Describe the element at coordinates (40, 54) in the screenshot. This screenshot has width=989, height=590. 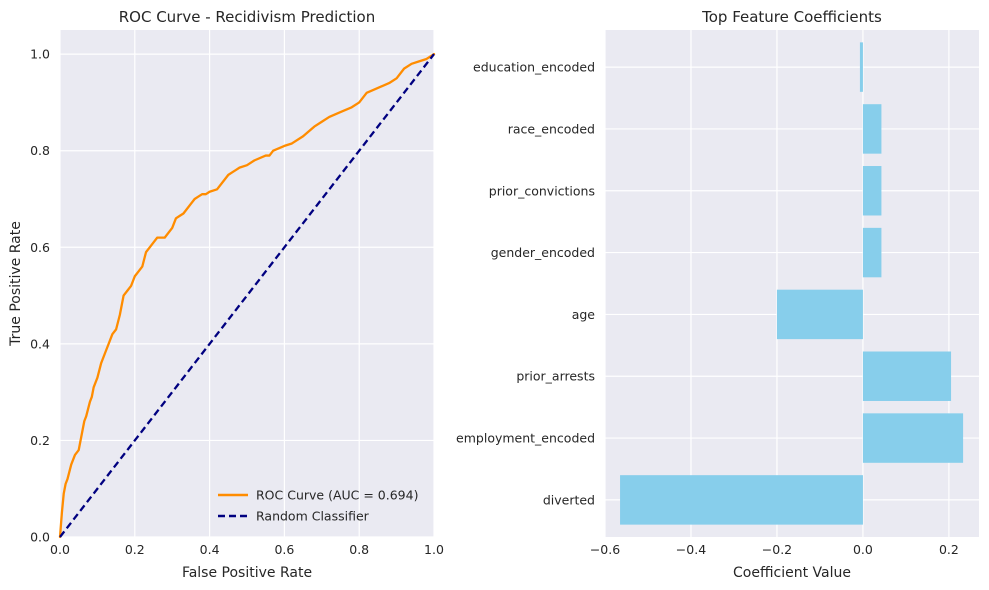
I see `roc-y-tick-label: 1.0` at that location.